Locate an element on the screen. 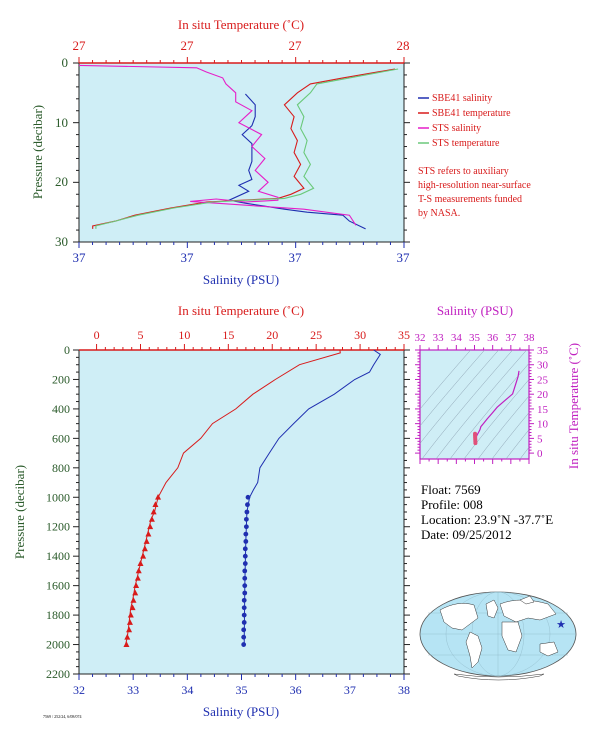 The height and width of the screenshot is (736, 601). bottom-pressure-tick-label: 2200 is located at coordinates (58, 674).